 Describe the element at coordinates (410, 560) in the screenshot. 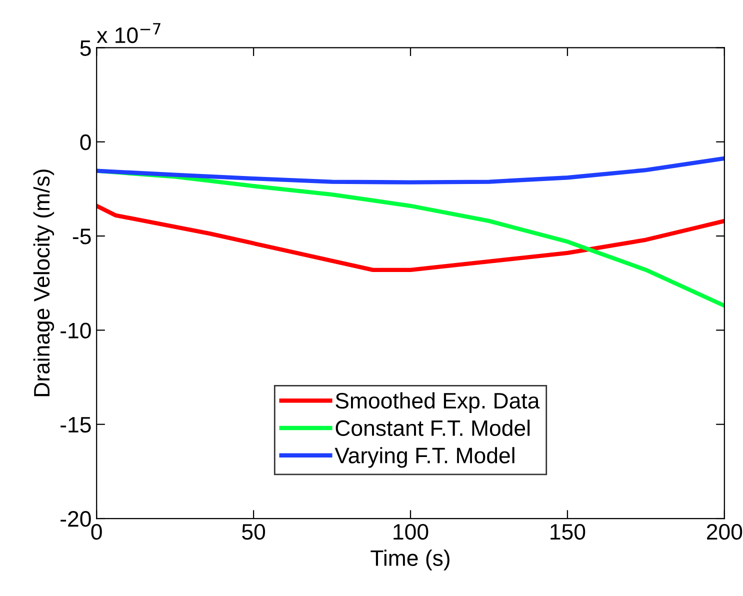

I see `x-axis-title: Time (s)` at that location.